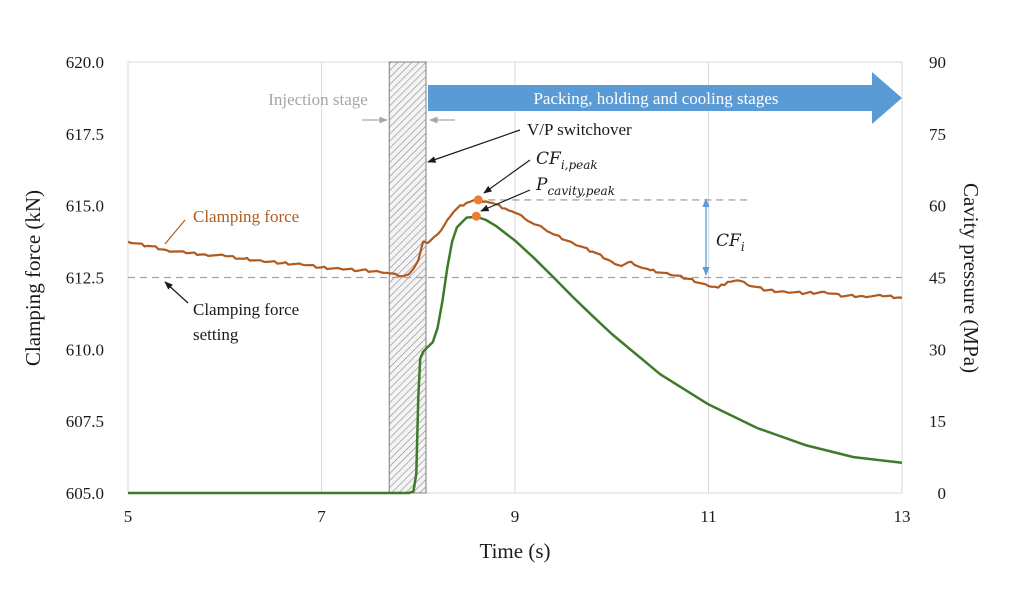 The height and width of the screenshot is (591, 1024). I want to click on cfi-sub: i, so click(743, 247).